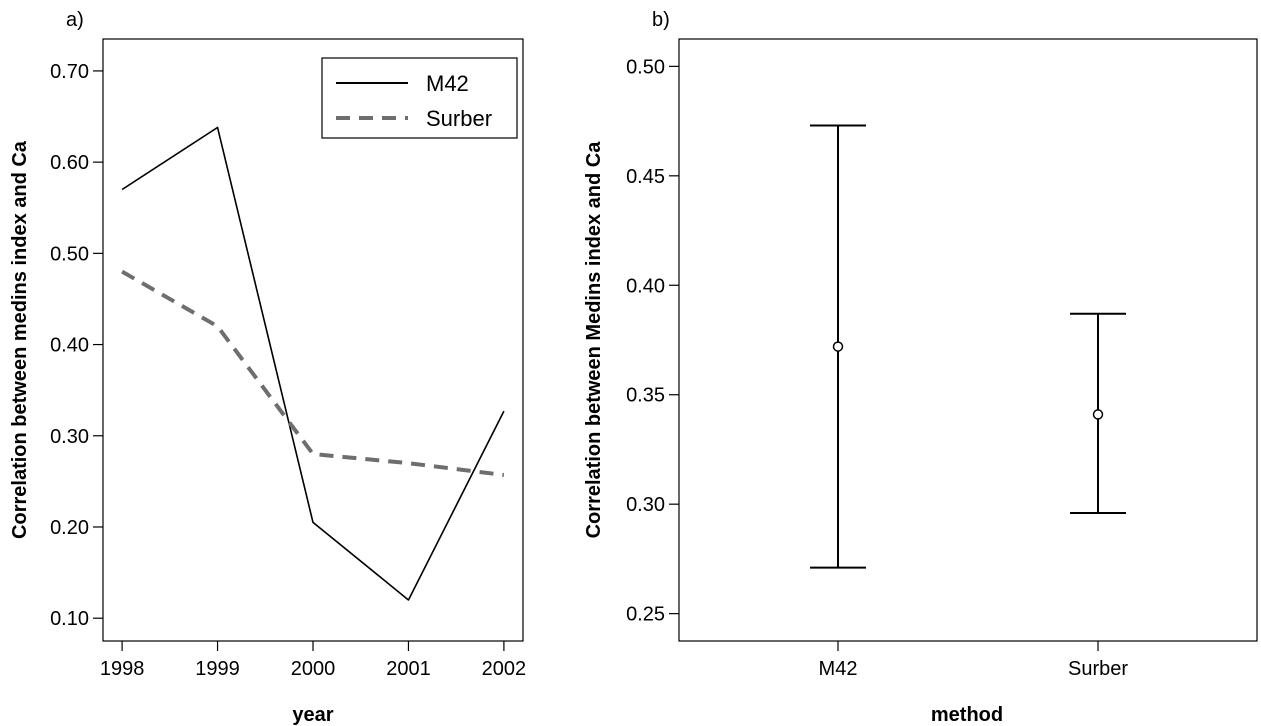 This screenshot has height=726, width=1261. Describe the element at coordinates (122, 669) in the screenshot. I see `panel-a-x-tick-label: 1998` at that location.